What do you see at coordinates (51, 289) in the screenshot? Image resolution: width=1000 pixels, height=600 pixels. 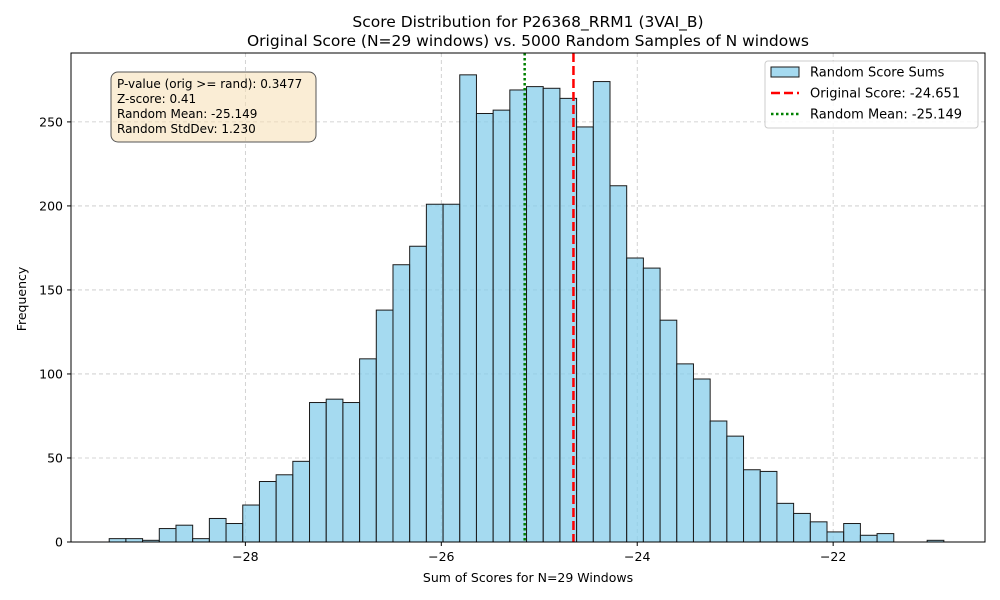 I see `y-tick-label: 150` at bounding box center [51, 289].